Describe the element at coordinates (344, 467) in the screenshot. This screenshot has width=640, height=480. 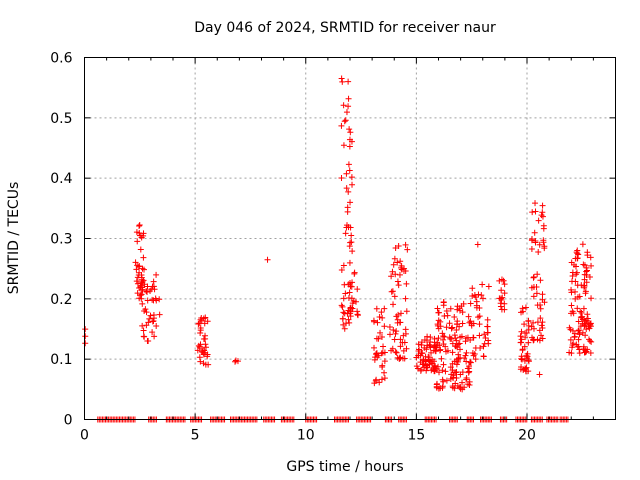
I see `x-axis-label: GPS time / hours` at that location.